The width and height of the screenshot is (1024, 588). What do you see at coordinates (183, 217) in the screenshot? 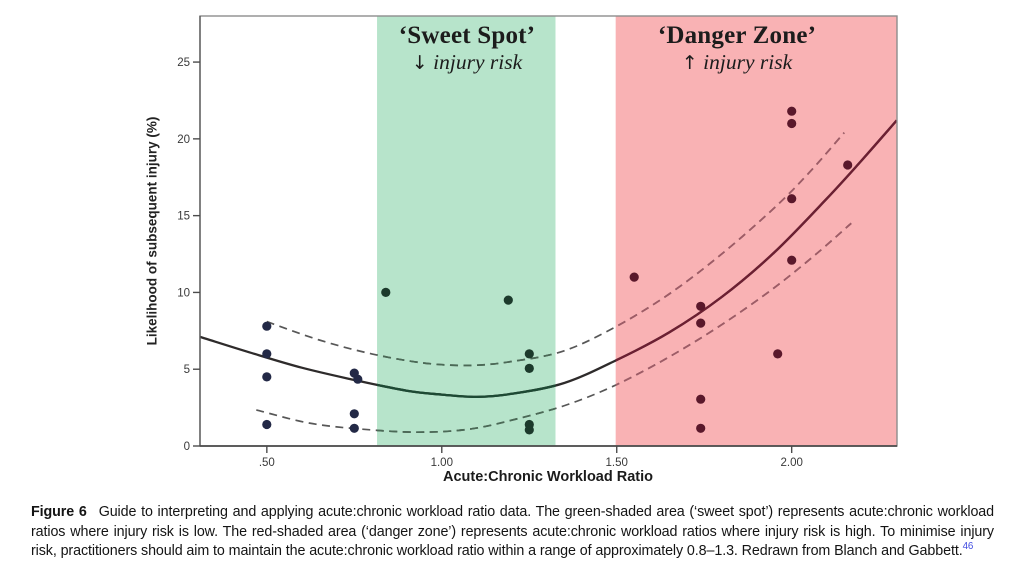
I see `y-tick-label: 15` at bounding box center [183, 217].